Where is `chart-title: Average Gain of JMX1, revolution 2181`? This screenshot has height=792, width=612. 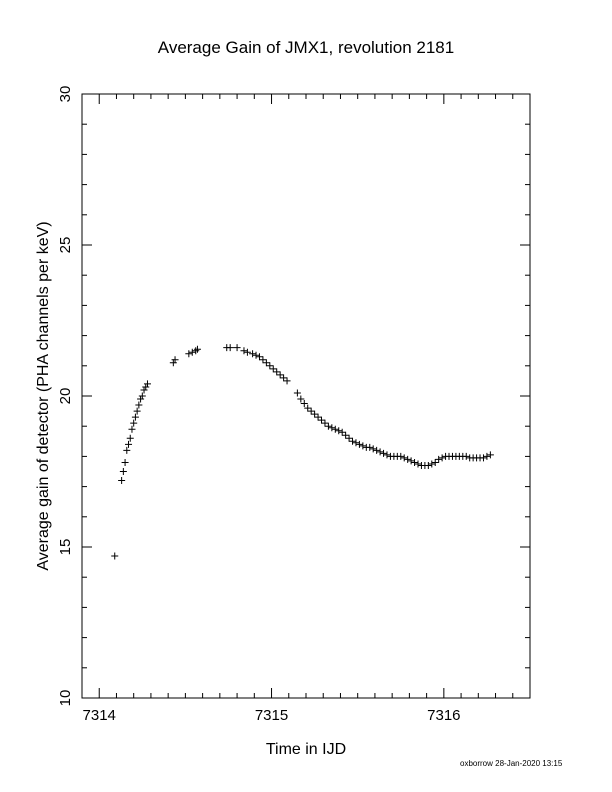 chart-title: Average Gain of JMX1, revolution 2181 is located at coordinates (306, 47).